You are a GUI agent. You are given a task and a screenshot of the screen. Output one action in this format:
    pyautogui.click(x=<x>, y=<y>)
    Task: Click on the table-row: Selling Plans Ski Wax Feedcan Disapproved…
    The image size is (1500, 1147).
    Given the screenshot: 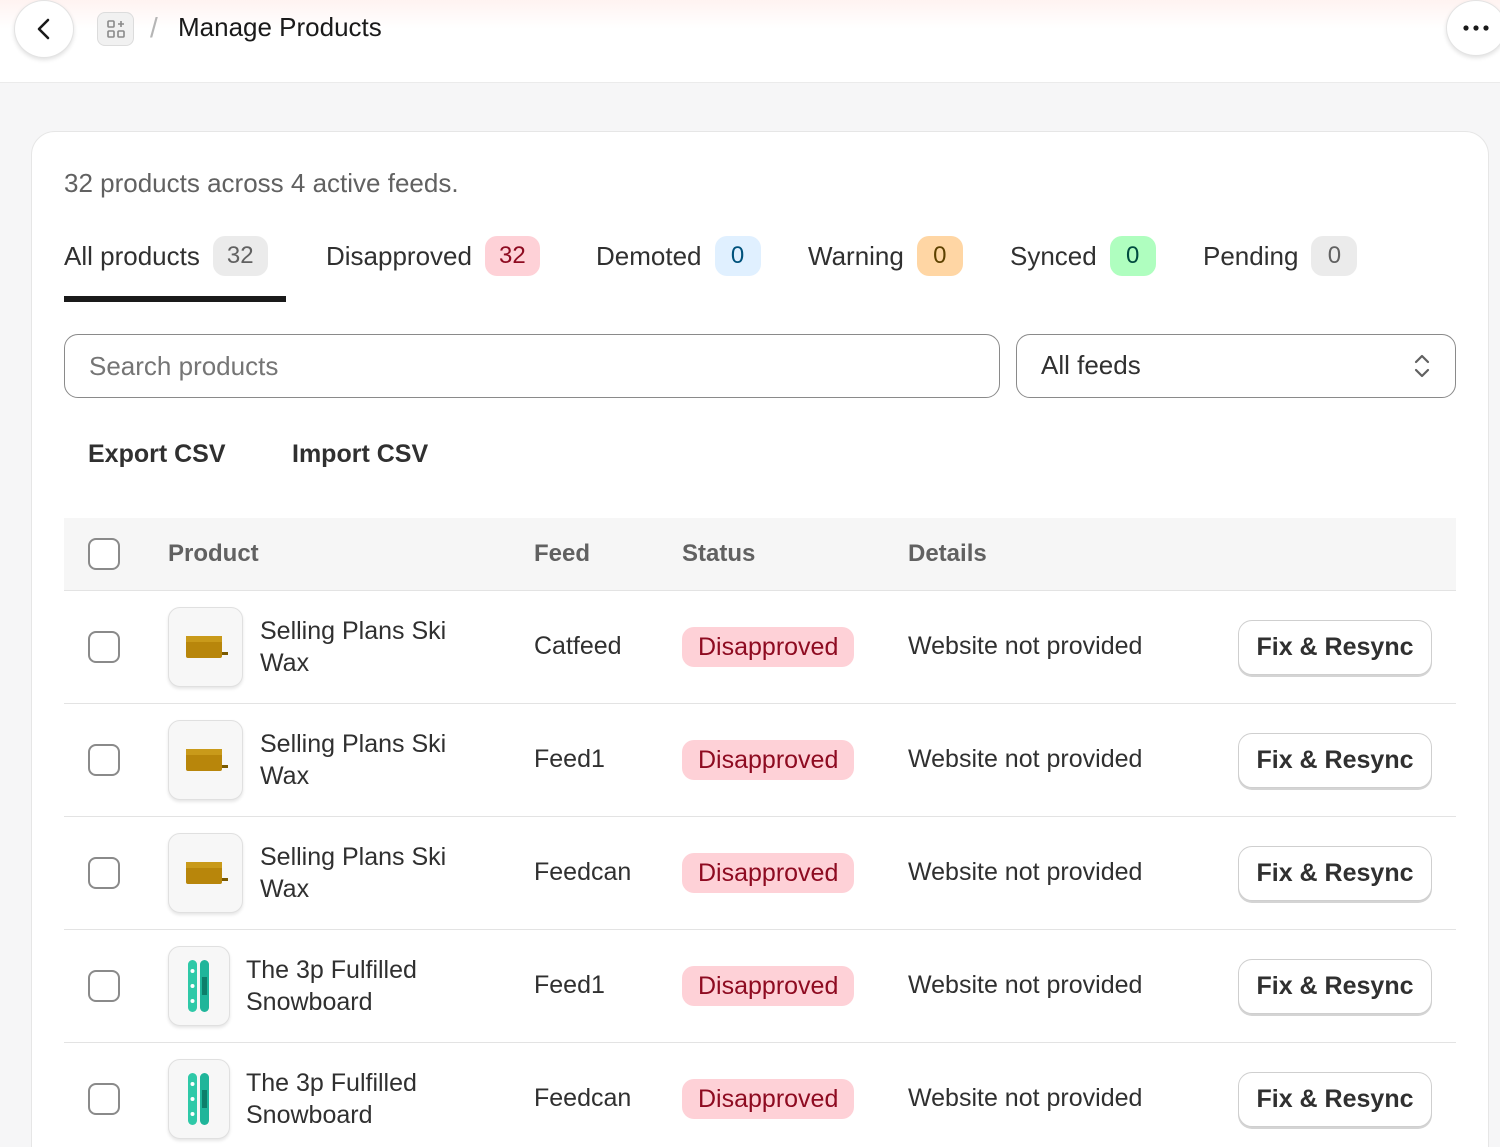 What is the action you would take?
    pyautogui.click(x=760, y=873)
    